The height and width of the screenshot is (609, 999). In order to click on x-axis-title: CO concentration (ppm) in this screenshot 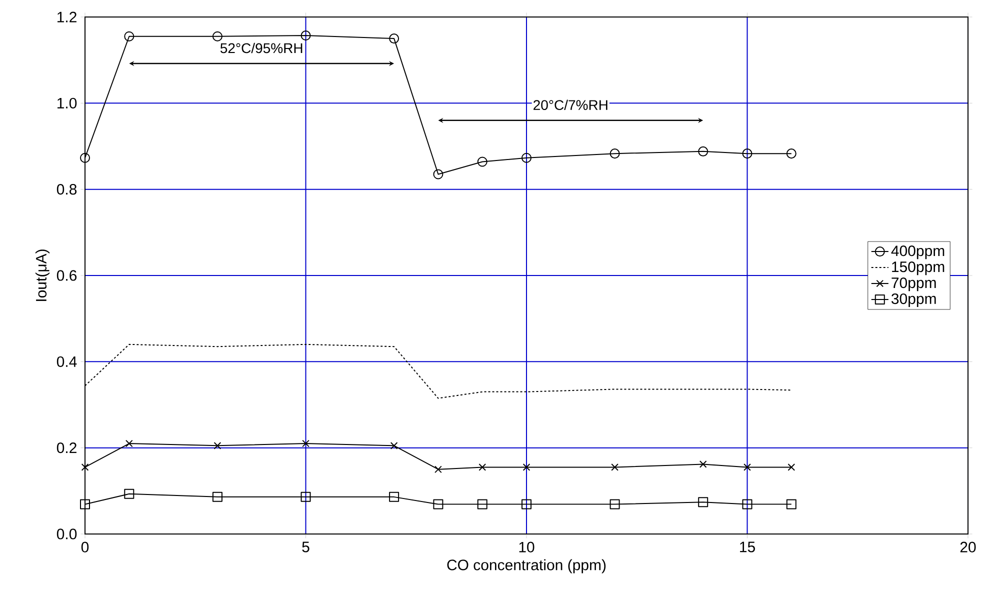, I will do `click(526, 566)`.